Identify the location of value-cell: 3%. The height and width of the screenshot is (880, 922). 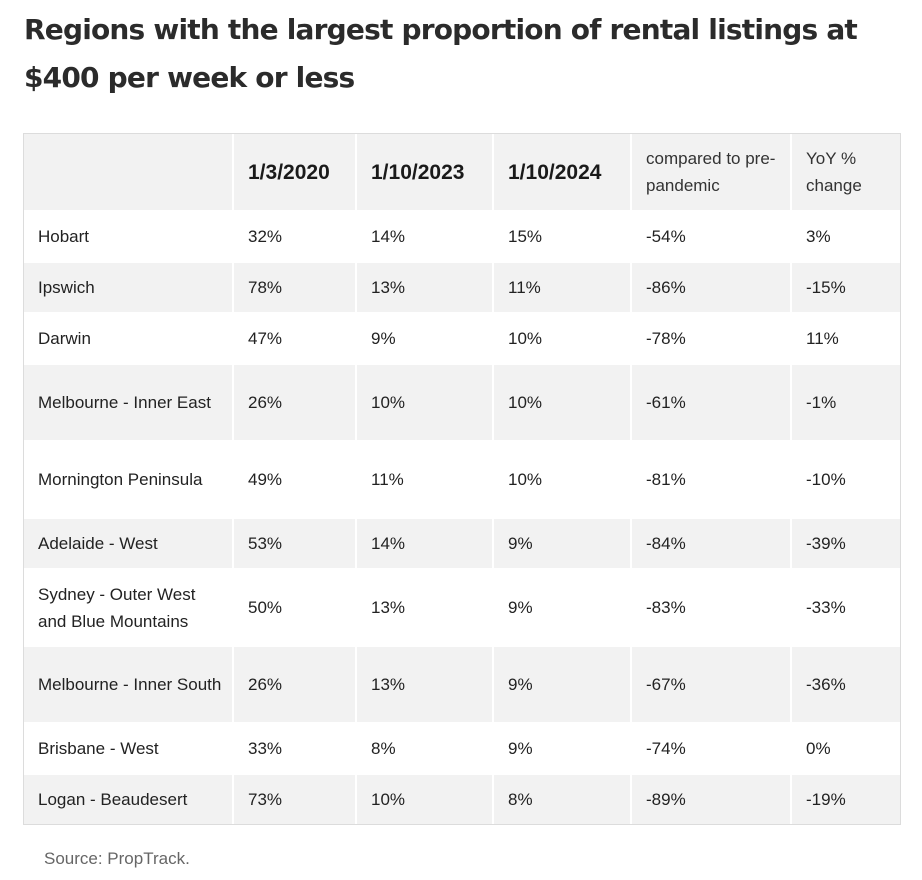
(845, 237).